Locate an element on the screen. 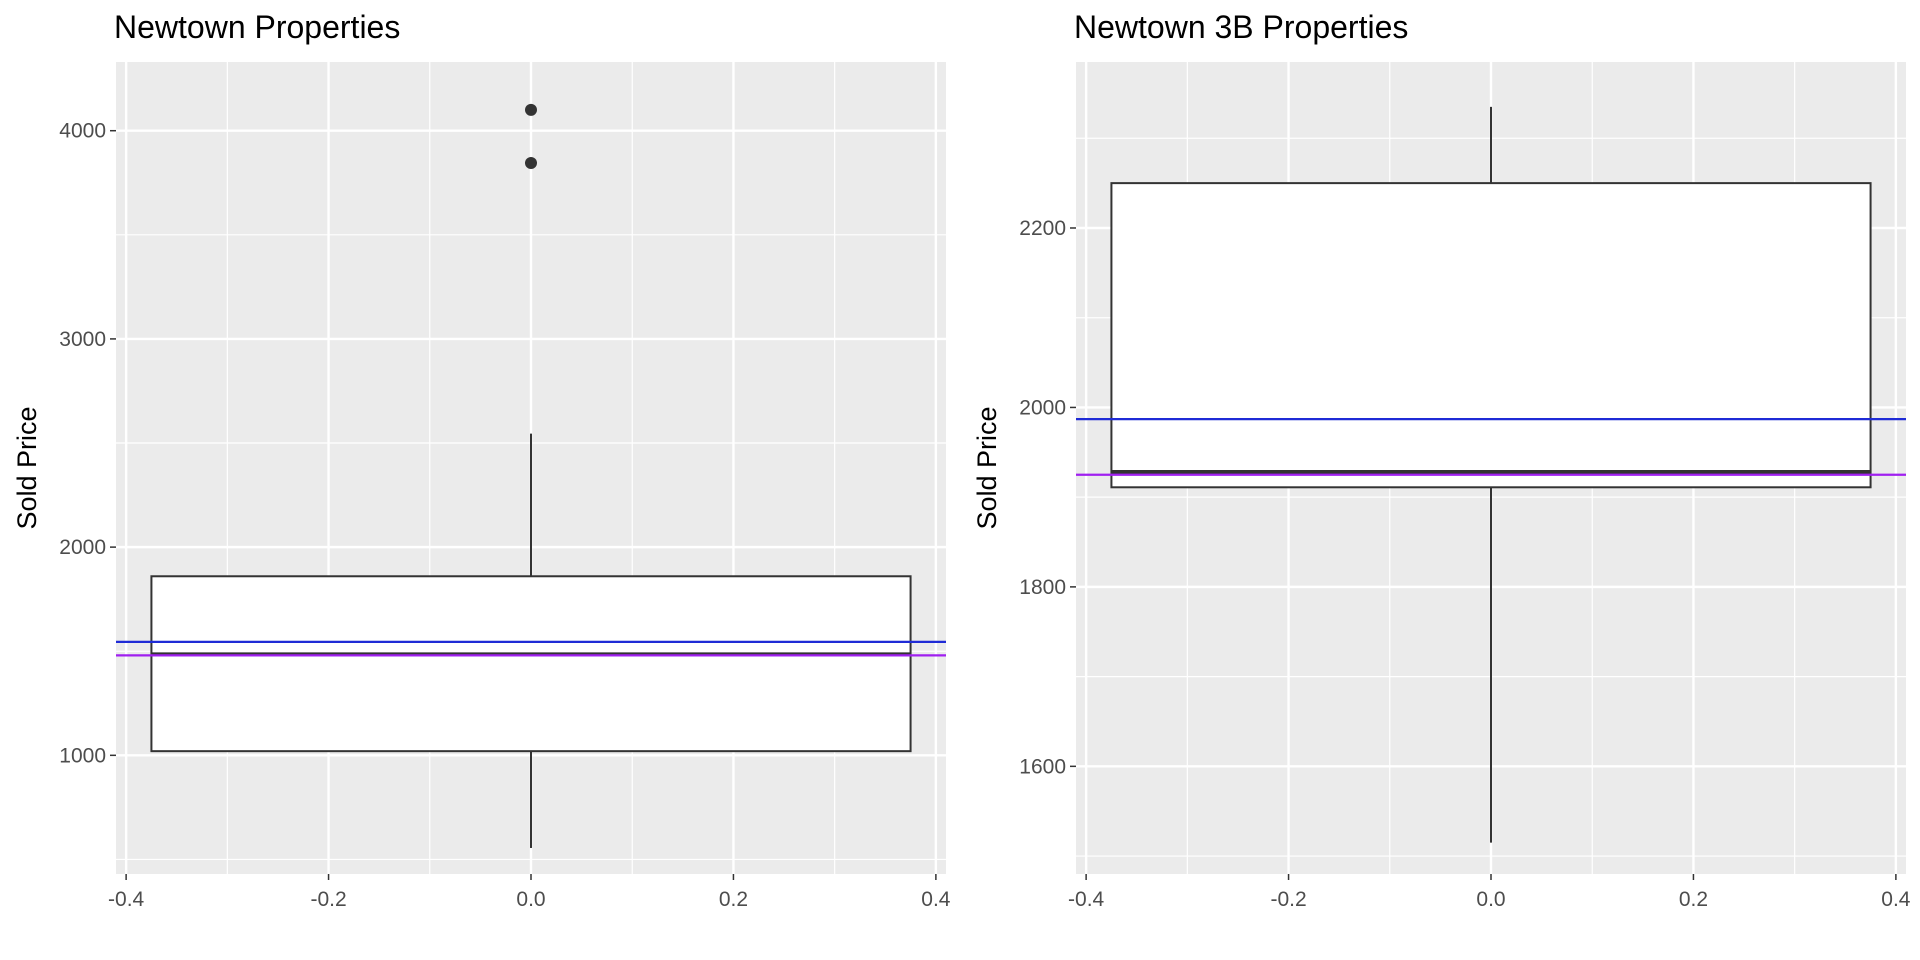  y-tick-label: 2200 is located at coordinates (1042, 228).